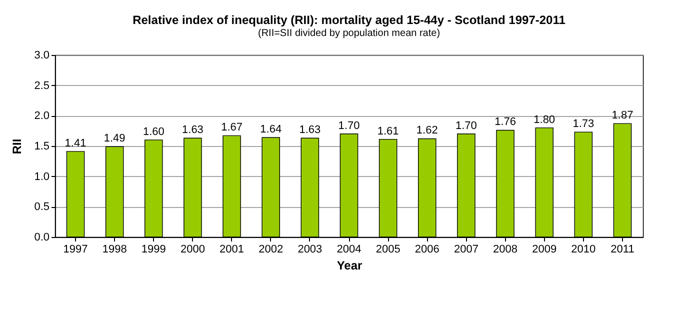 The width and height of the screenshot is (675, 322). I want to click on x-tick-label: 2007, so click(466, 250).